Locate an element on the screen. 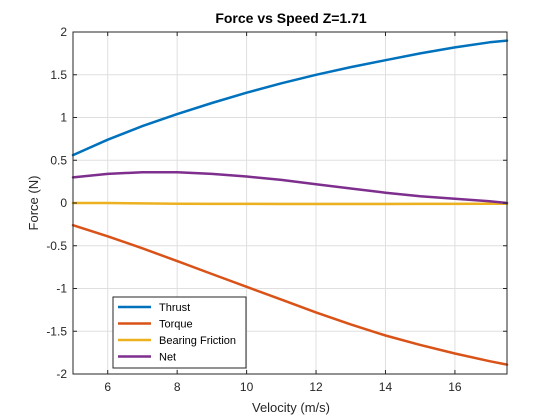 The height and width of the screenshot is (420, 560). legend: Thrust Torque Bearing Friction Net is located at coordinates (179, 332).